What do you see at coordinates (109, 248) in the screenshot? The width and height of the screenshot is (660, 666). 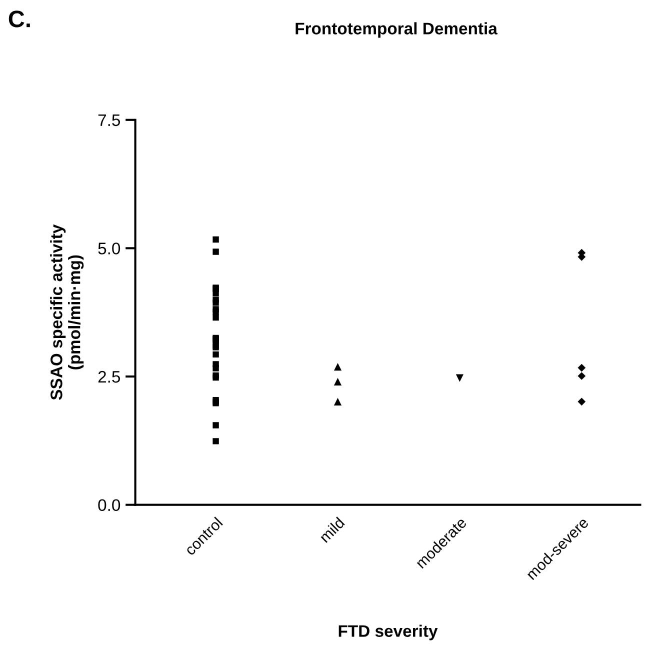 I see `y-tick-label: 5.0` at bounding box center [109, 248].